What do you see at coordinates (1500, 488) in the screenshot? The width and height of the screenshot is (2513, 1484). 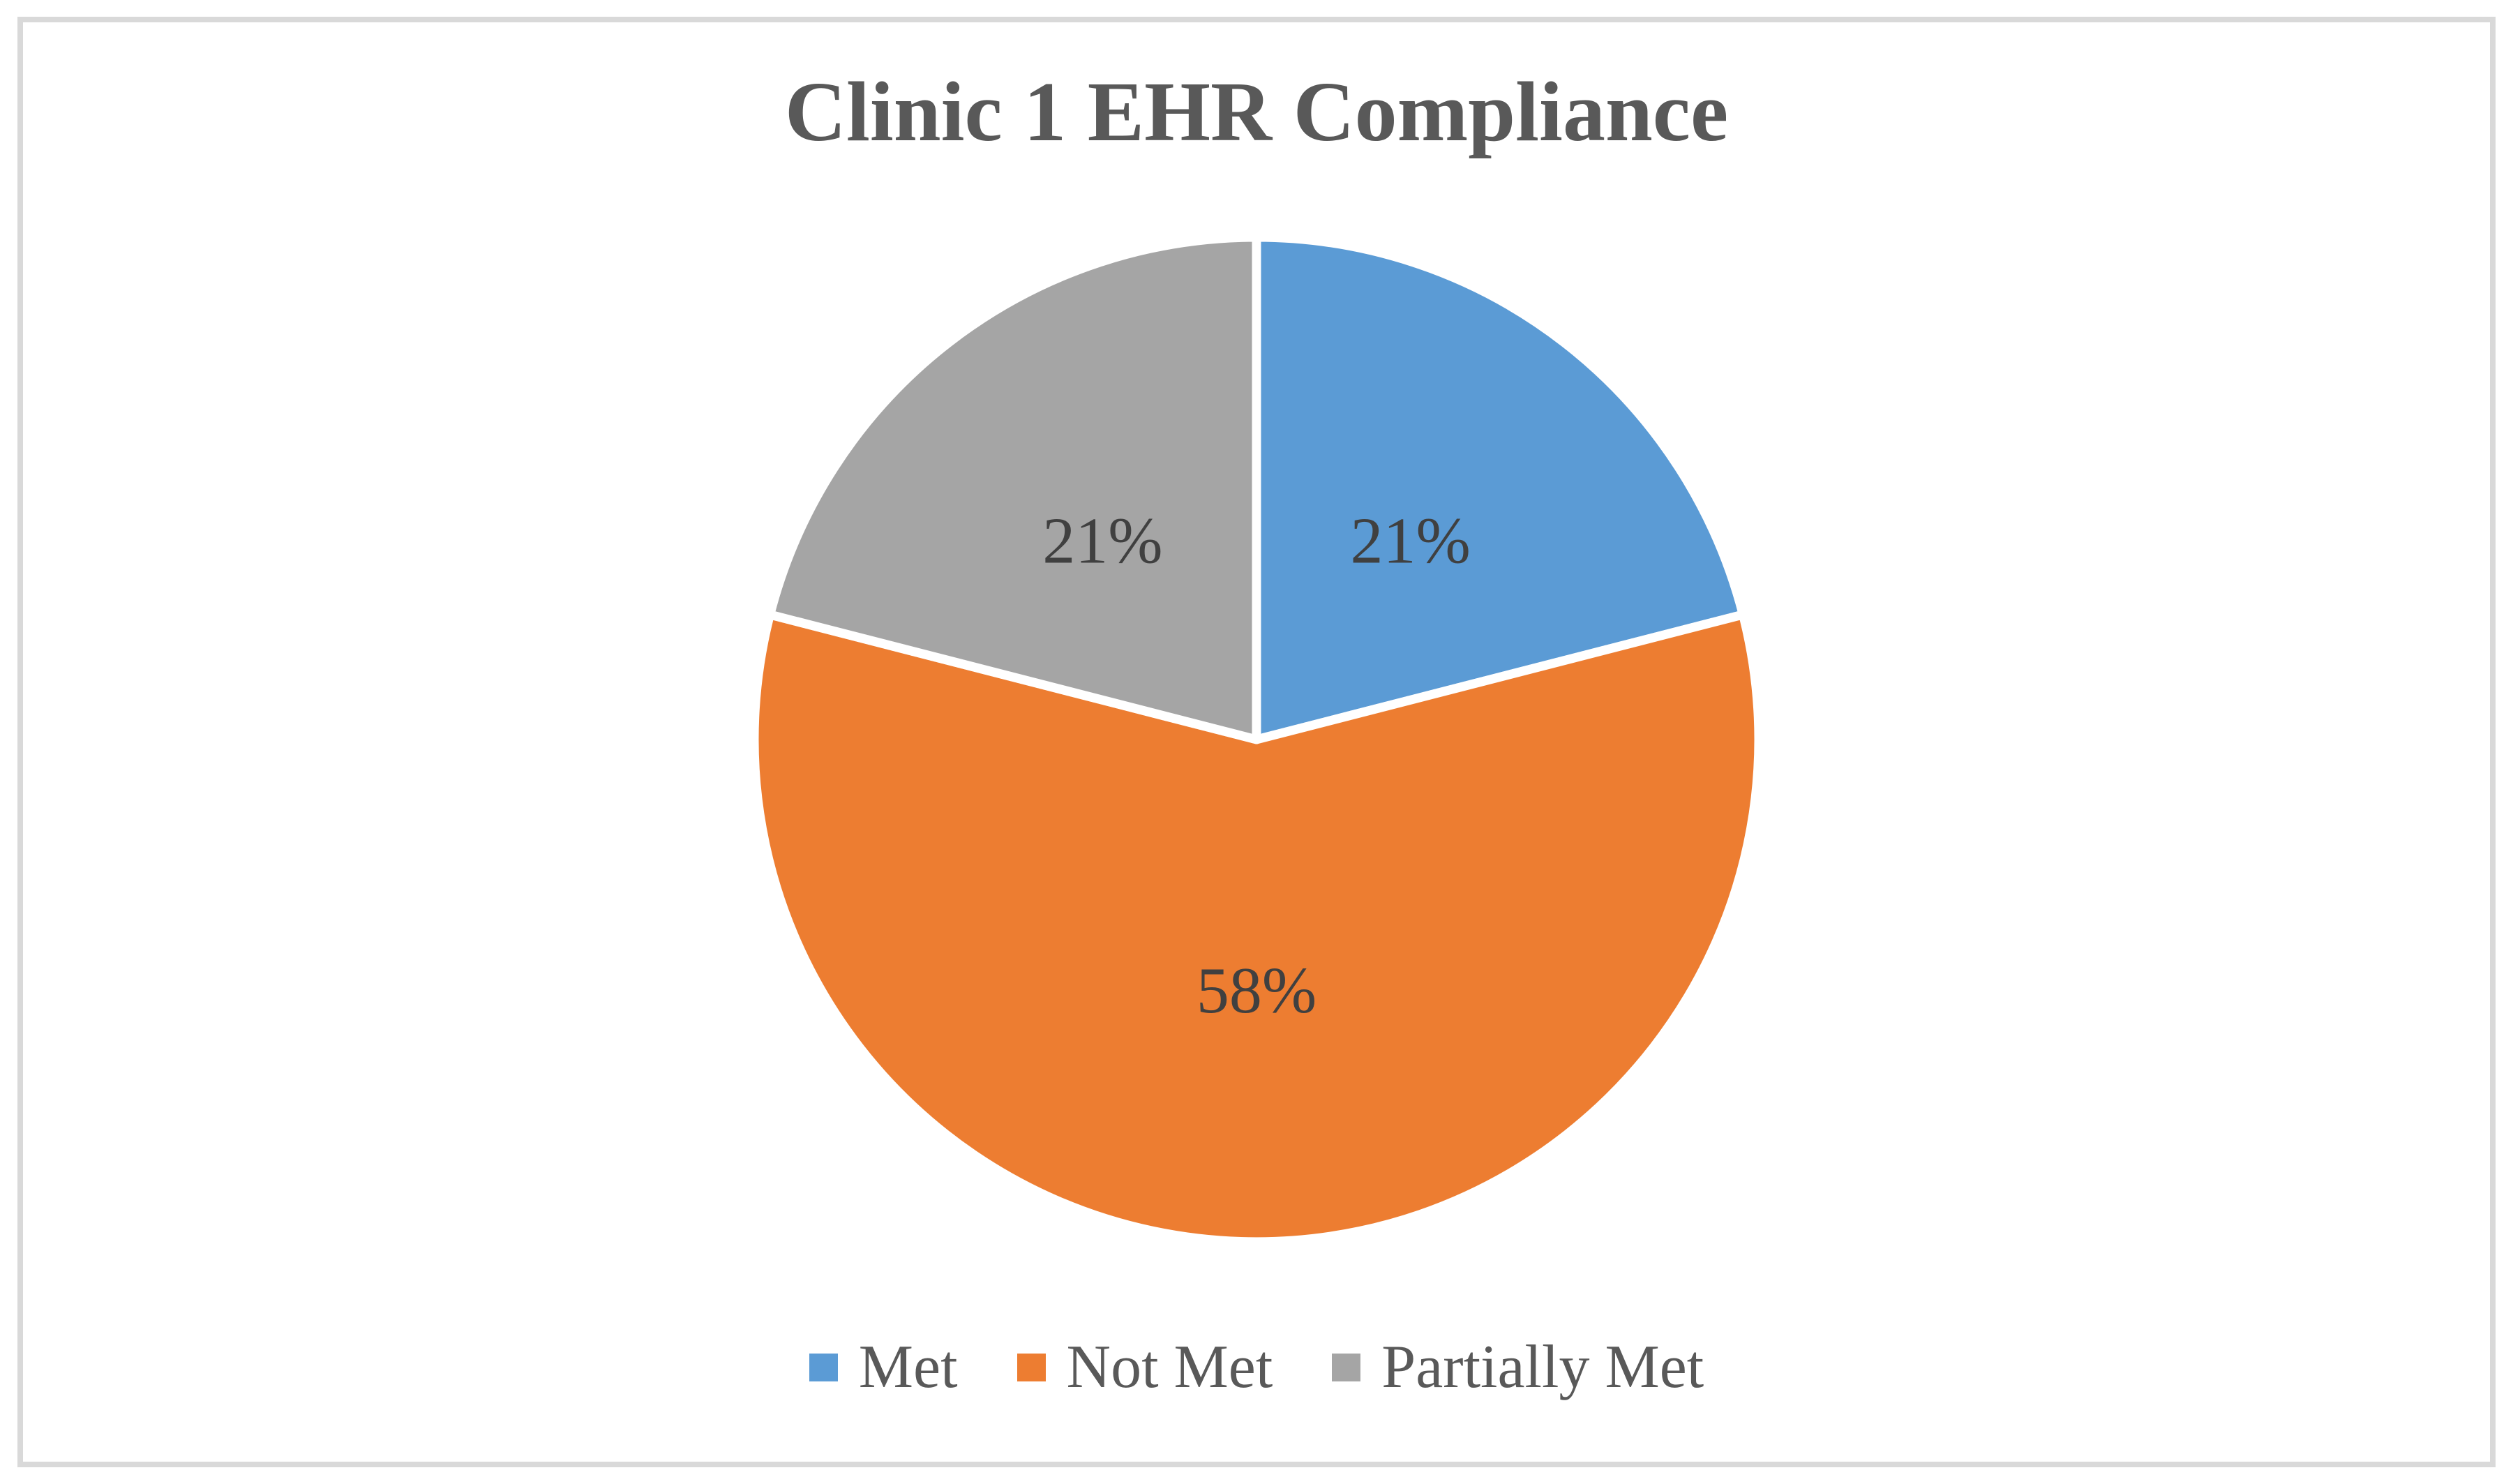 I see `pie-slice-met` at bounding box center [1500, 488].